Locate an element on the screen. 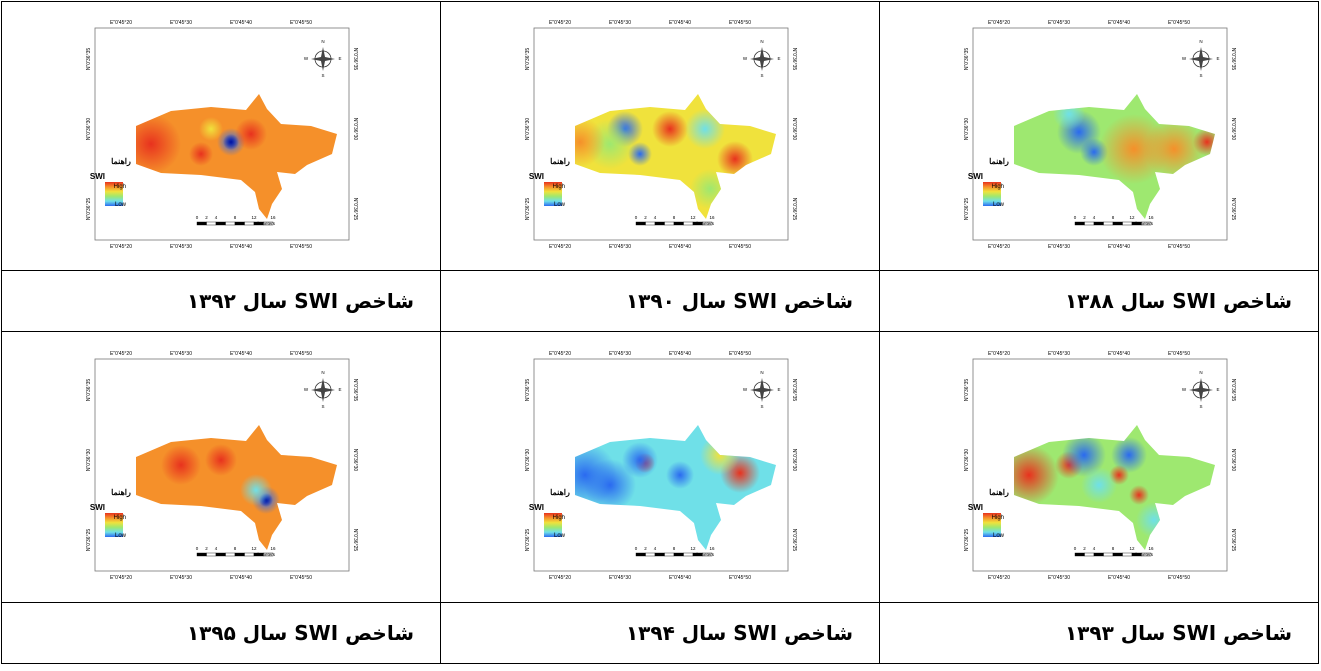 Image resolution: width=1321 pixels, height=671 pixels. compass-letter: N is located at coordinates (322, 372).